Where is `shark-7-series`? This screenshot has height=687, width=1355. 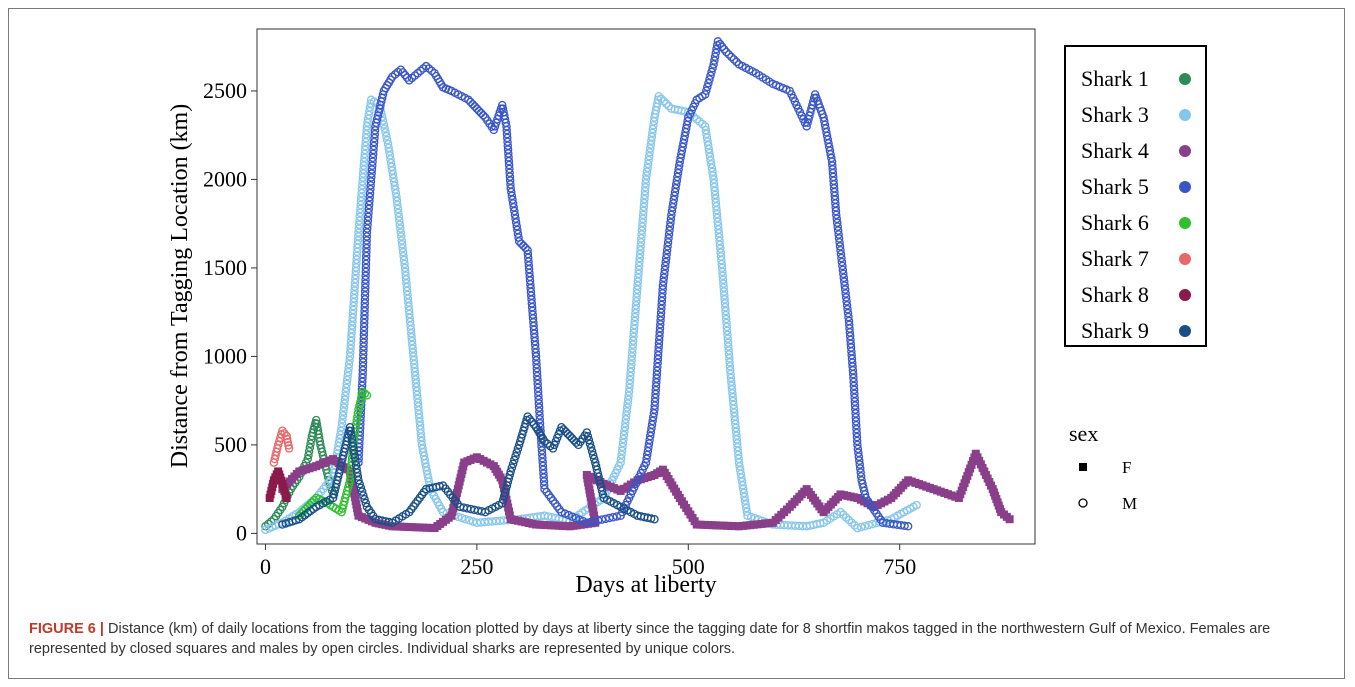 shark-7-series is located at coordinates (281, 446).